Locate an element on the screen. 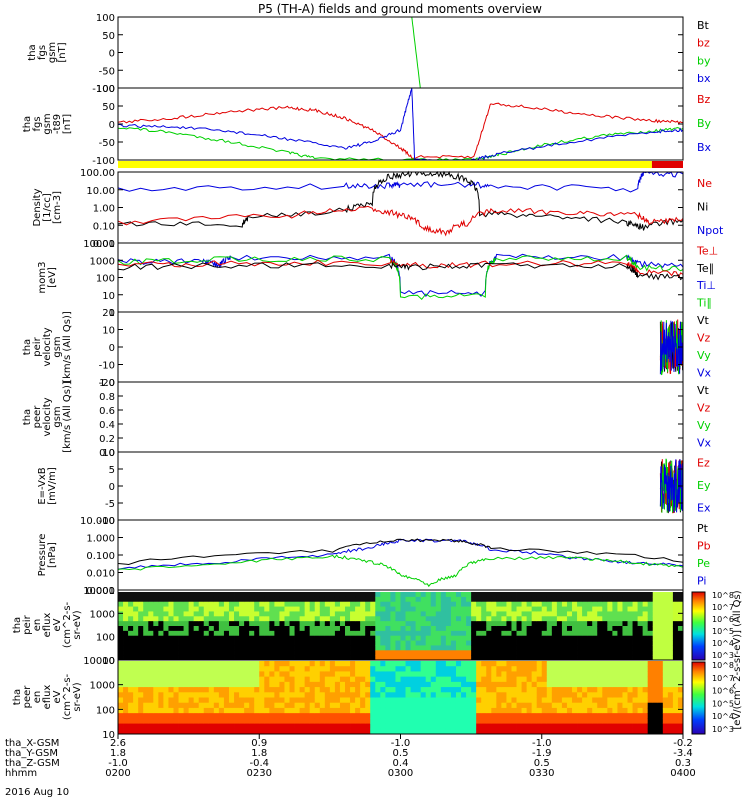 The image size is (750, 800). y-axis-label: eV is located at coordinates (57, 696).